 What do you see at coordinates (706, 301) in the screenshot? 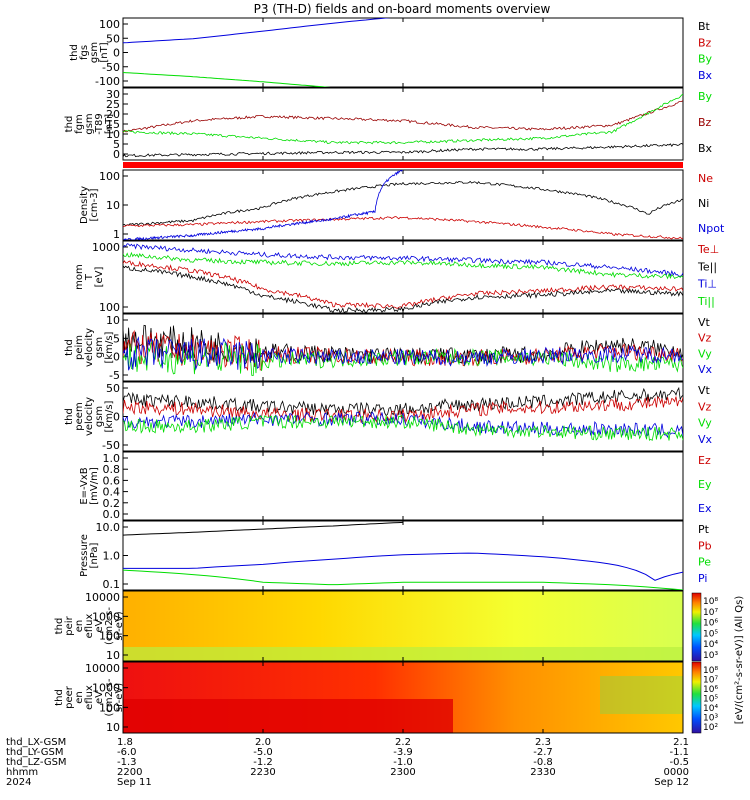
I see `legend-temp-Ti||: Ti||` at bounding box center [706, 301].